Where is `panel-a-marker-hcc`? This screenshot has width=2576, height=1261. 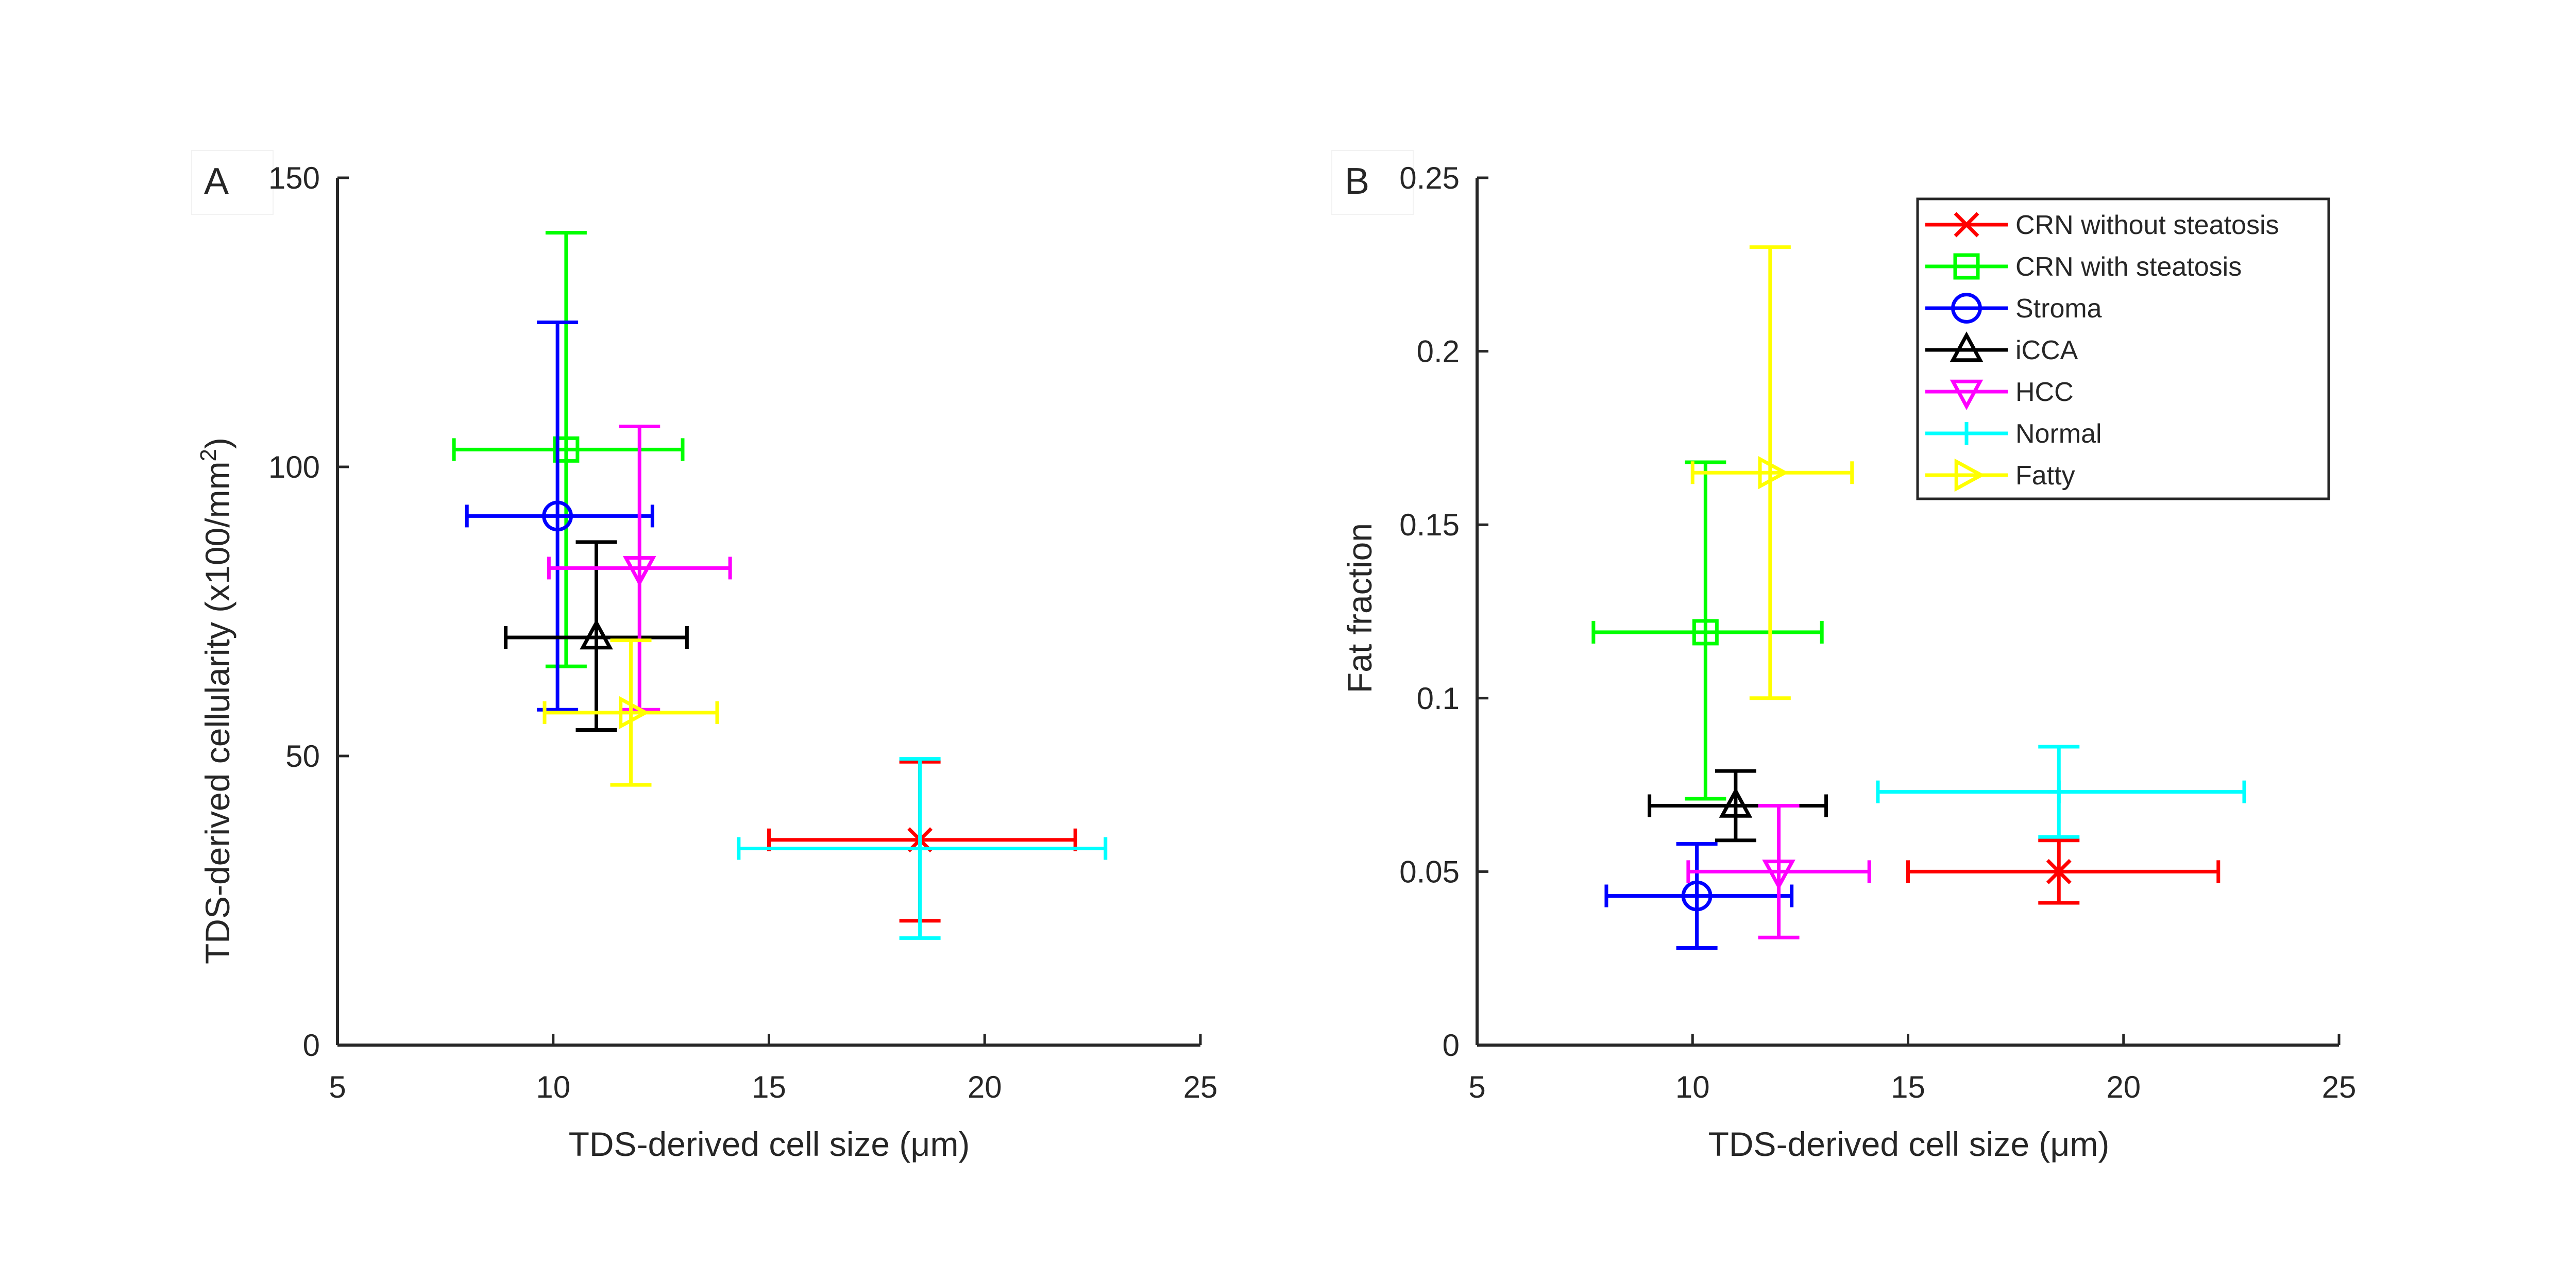
panel-a-marker-hcc is located at coordinates (639, 572).